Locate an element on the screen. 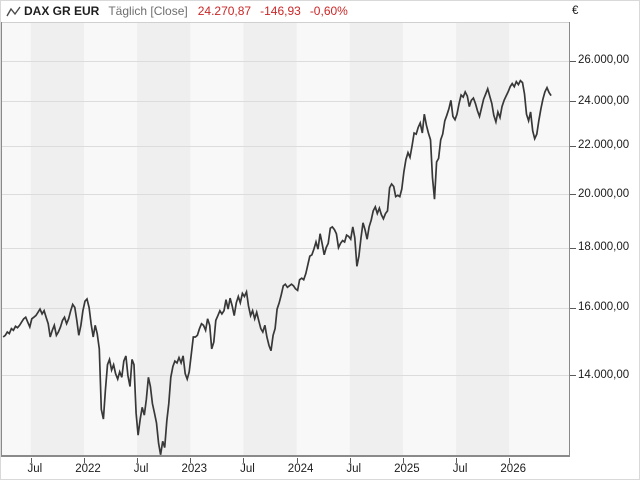 The height and width of the screenshot is (480, 640). price-change-percent: -0,60% is located at coordinates (328, 11).